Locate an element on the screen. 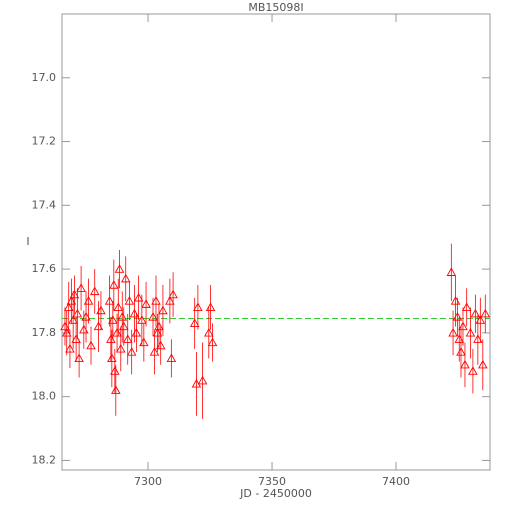 This screenshot has height=514, width=510. y-tick-label: 18.0 is located at coordinates (44, 396).